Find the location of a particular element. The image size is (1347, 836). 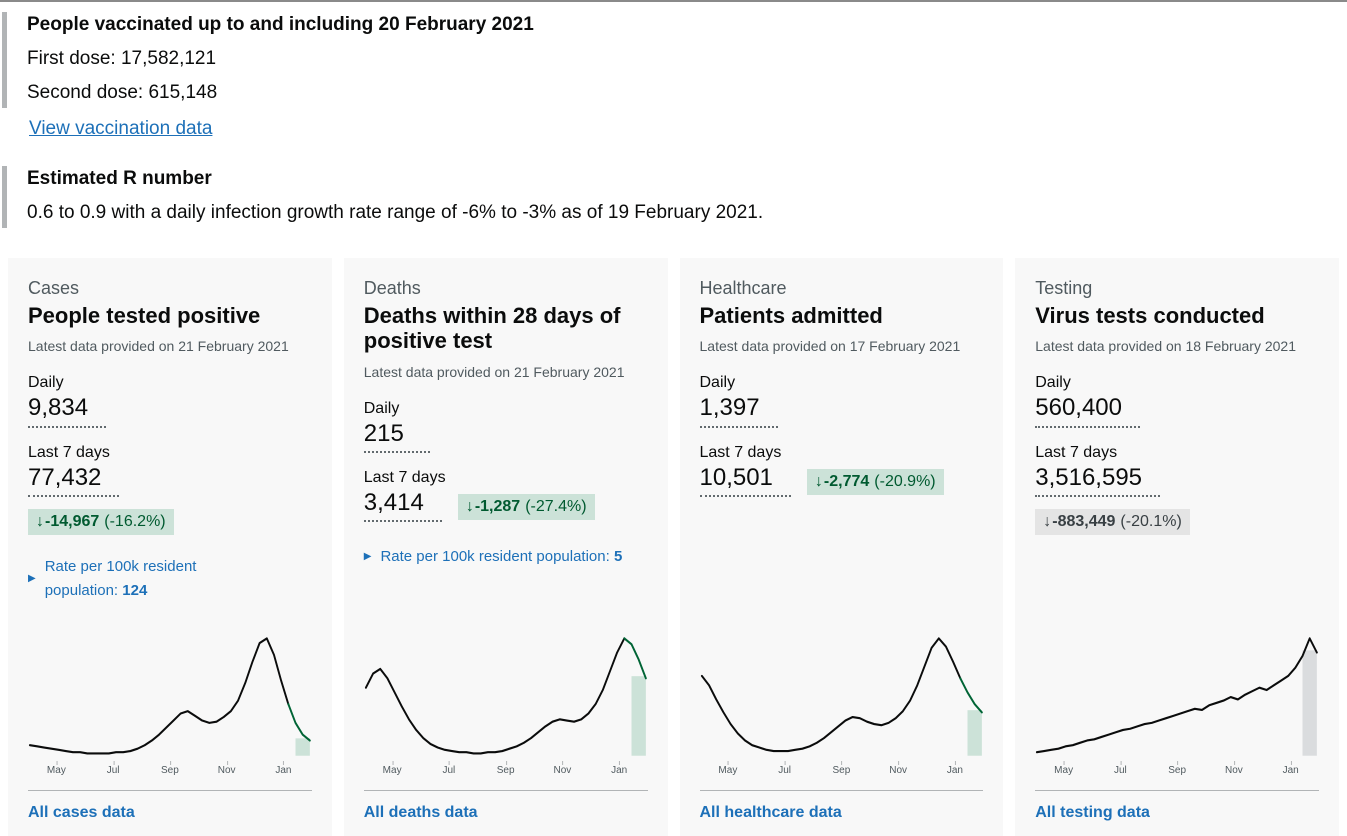

change-badge: ↓ -2,774 (-20.9%) is located at coordinates (875, 481).